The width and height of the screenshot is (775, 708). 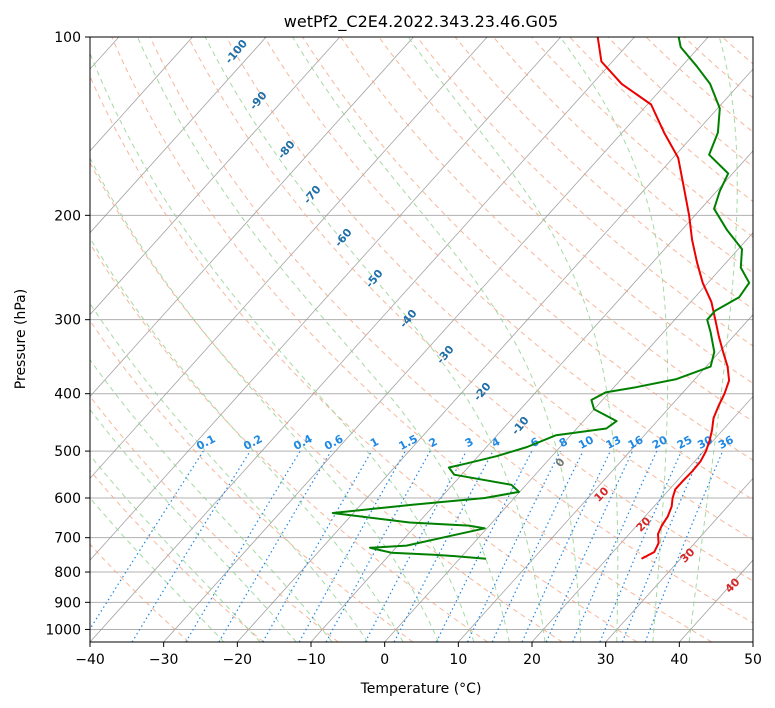 What do you see at coordinates (685, 442) in the screenshot?
I see `mixing-ratio-label: 25` at bounding box center [685, 442].